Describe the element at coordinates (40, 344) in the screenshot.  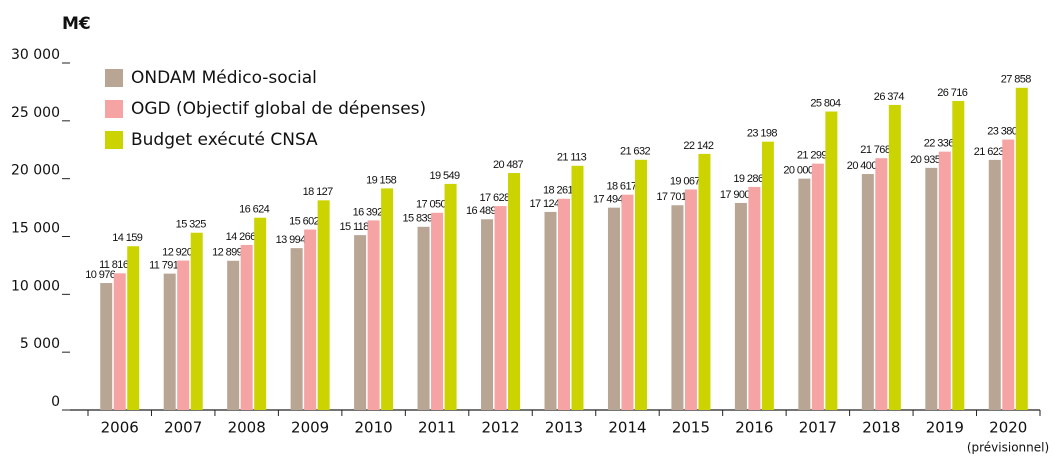
I see `y-tick-label: 5 000` at that location.